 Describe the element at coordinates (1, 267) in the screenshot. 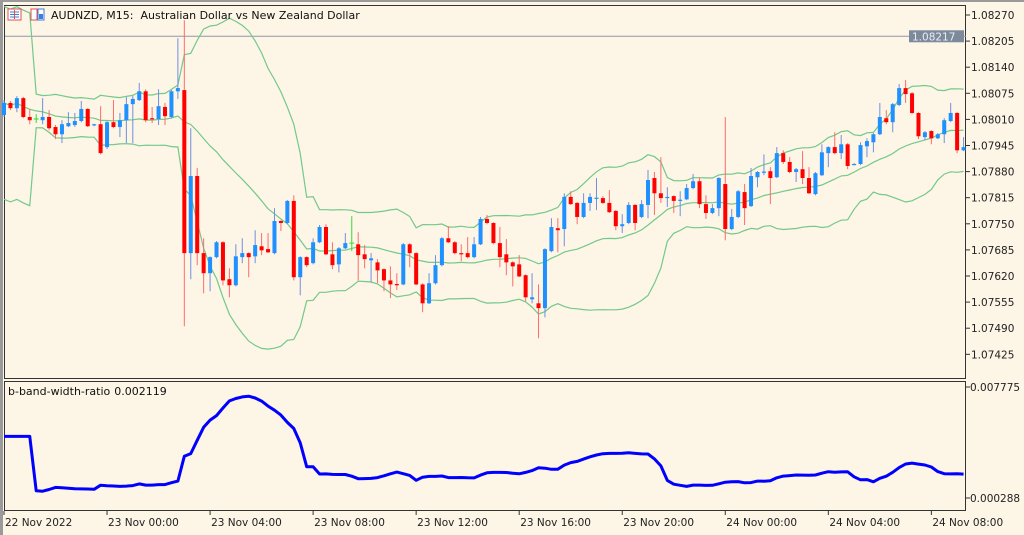

I see `window-left-edge` at that location.